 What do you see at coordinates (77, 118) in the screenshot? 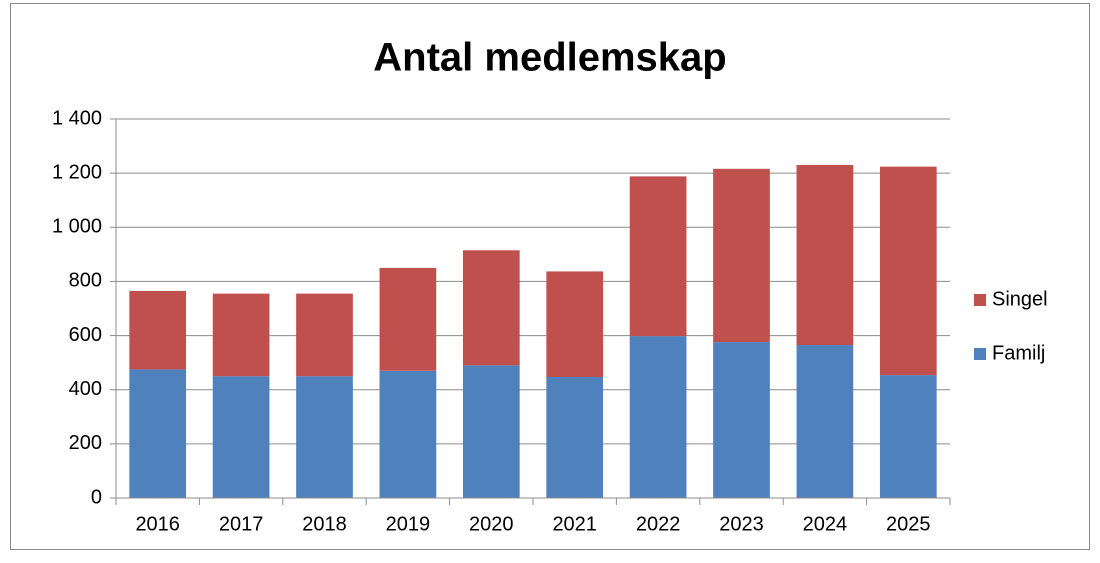
I see `y-tick-label: 1 400` at bounding box center [77, 118].